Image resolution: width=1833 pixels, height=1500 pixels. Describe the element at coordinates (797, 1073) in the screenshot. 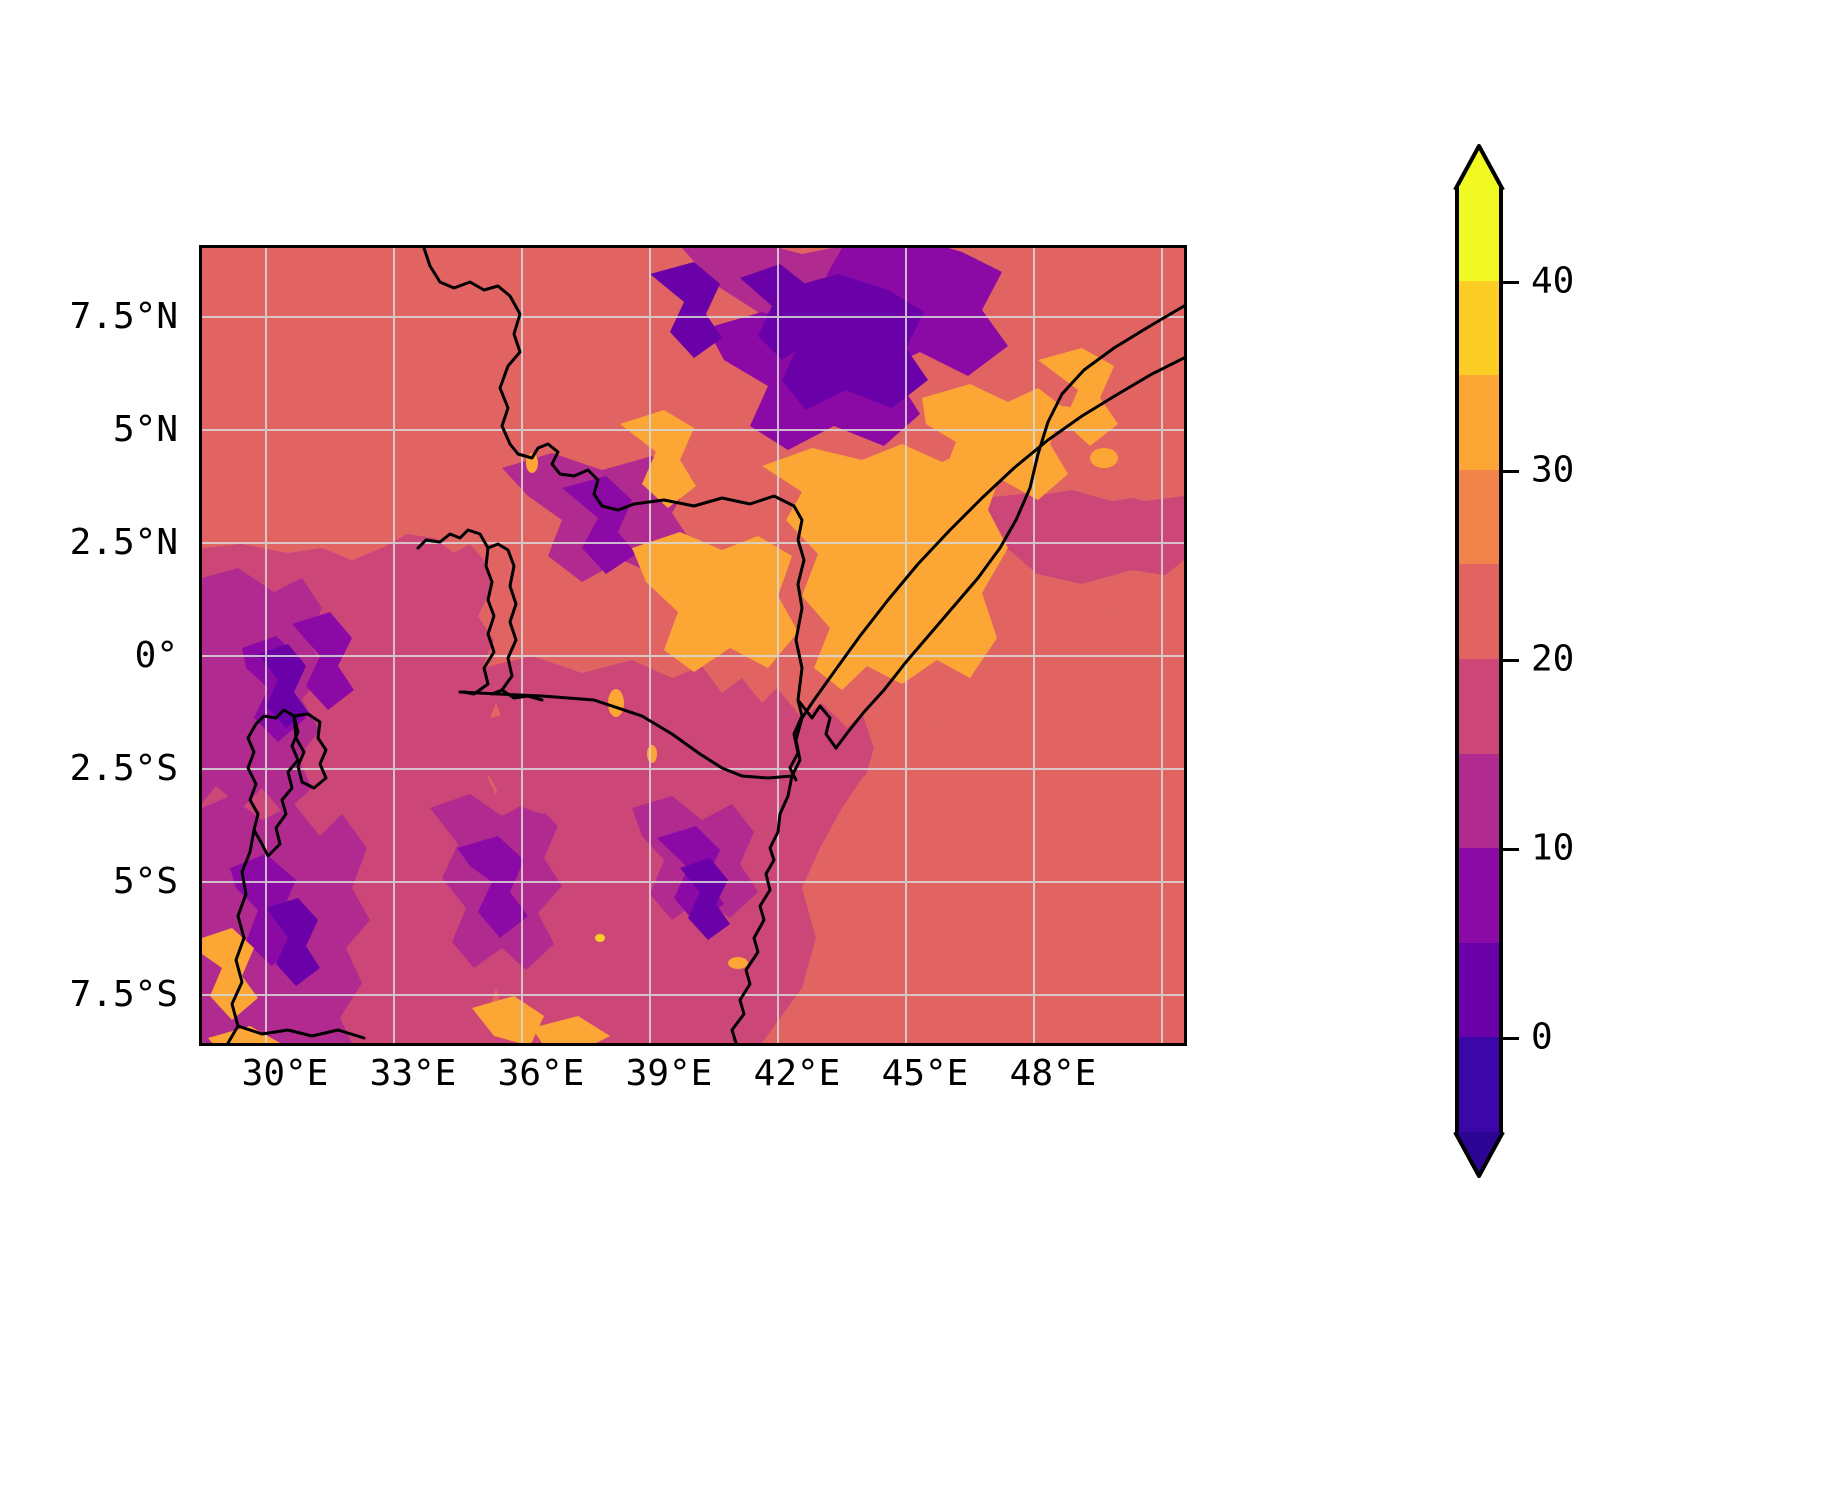

I see `xtick-label-42E: 42°E` at that location.